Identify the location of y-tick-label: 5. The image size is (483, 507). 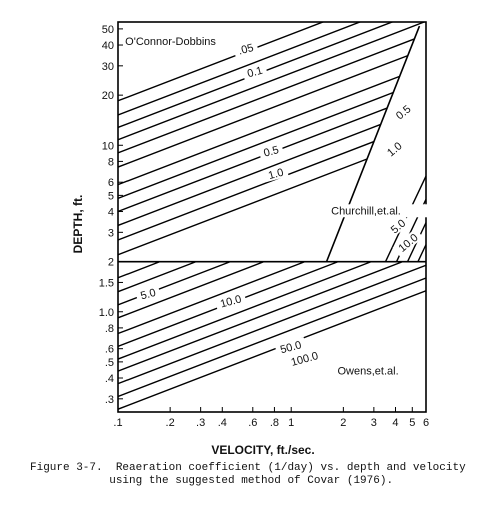
(111, 196).